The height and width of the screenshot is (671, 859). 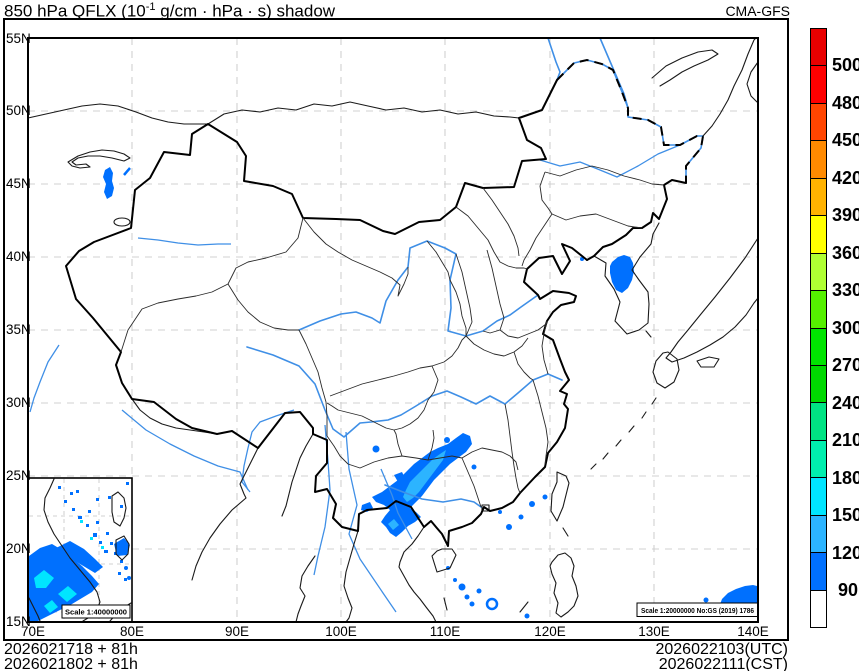 What do you see at coordinates (245, 11) in the screenshot?
I see `title-suffix: g/cm · hPa · s) shadow` at bounding box center [245, 11].